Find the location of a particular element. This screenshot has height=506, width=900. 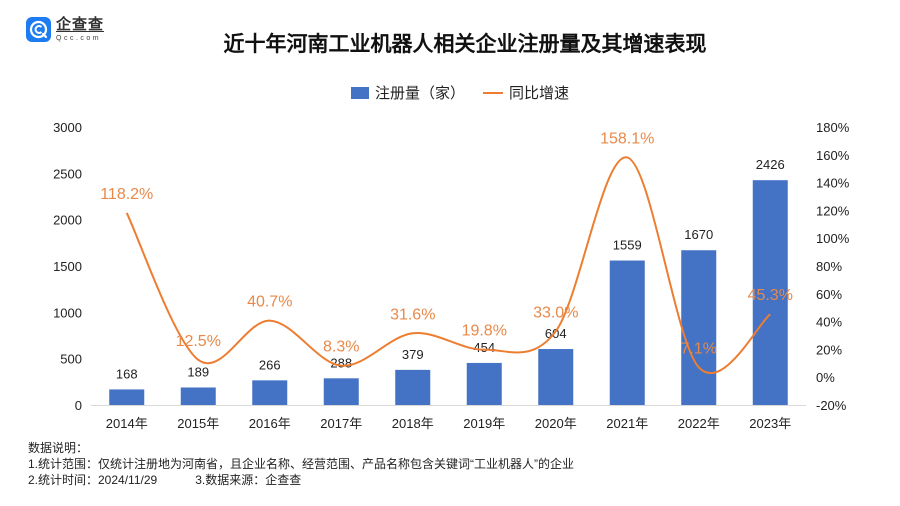

x-tick-label: 2020年 is located at coordinates (556, 423).